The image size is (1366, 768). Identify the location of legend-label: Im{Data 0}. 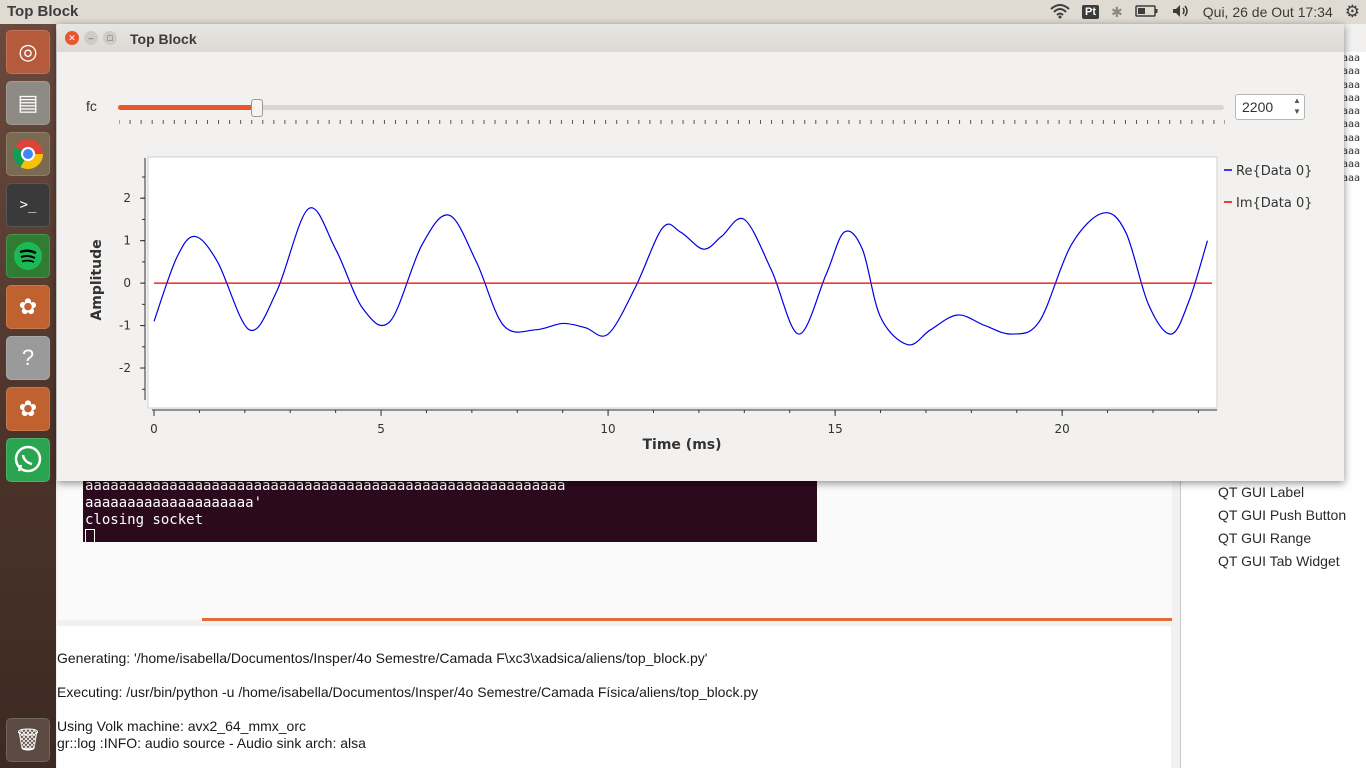
(1274, 203).